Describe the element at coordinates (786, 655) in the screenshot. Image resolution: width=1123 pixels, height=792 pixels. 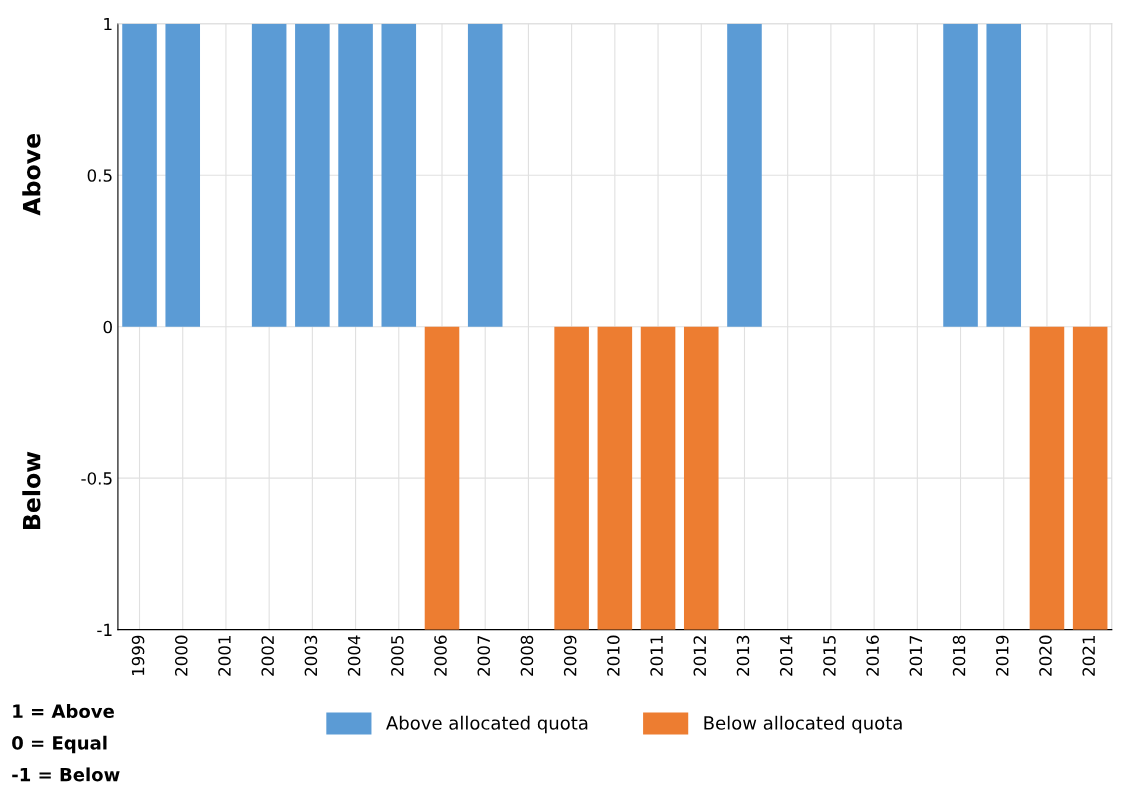
I see `x-tick-label: 2014` at that location.